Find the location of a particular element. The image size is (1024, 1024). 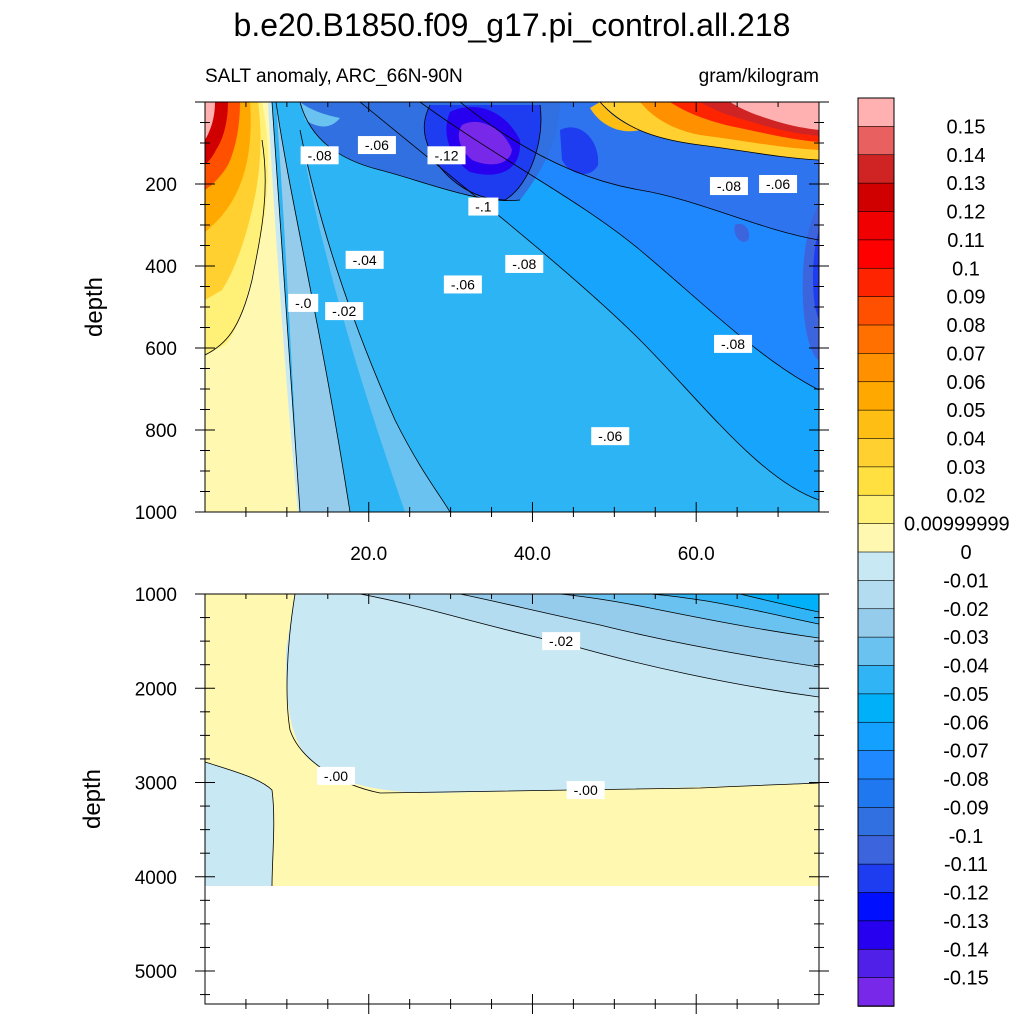

upper-y-axis-label: depth is located at coordinates (94, 307).